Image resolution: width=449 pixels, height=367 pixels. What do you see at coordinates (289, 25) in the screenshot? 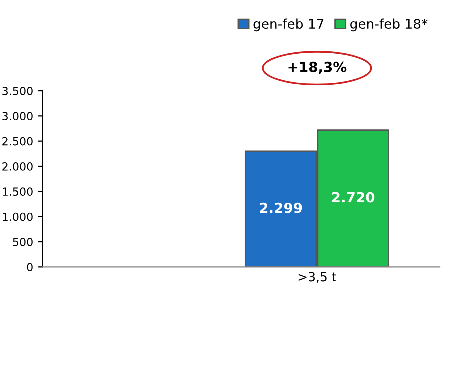
I see `legend-label: gen-feb 17` at bounding box center [289, 25].